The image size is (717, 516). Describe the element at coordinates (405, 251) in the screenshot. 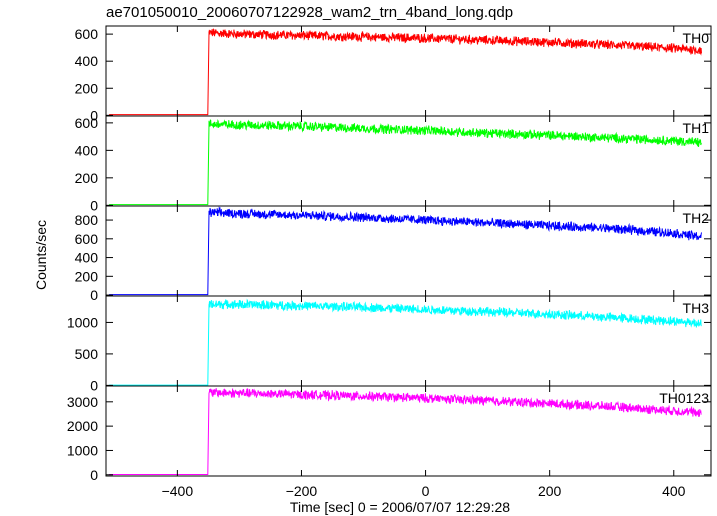

I see `series-line-th2` at that location.